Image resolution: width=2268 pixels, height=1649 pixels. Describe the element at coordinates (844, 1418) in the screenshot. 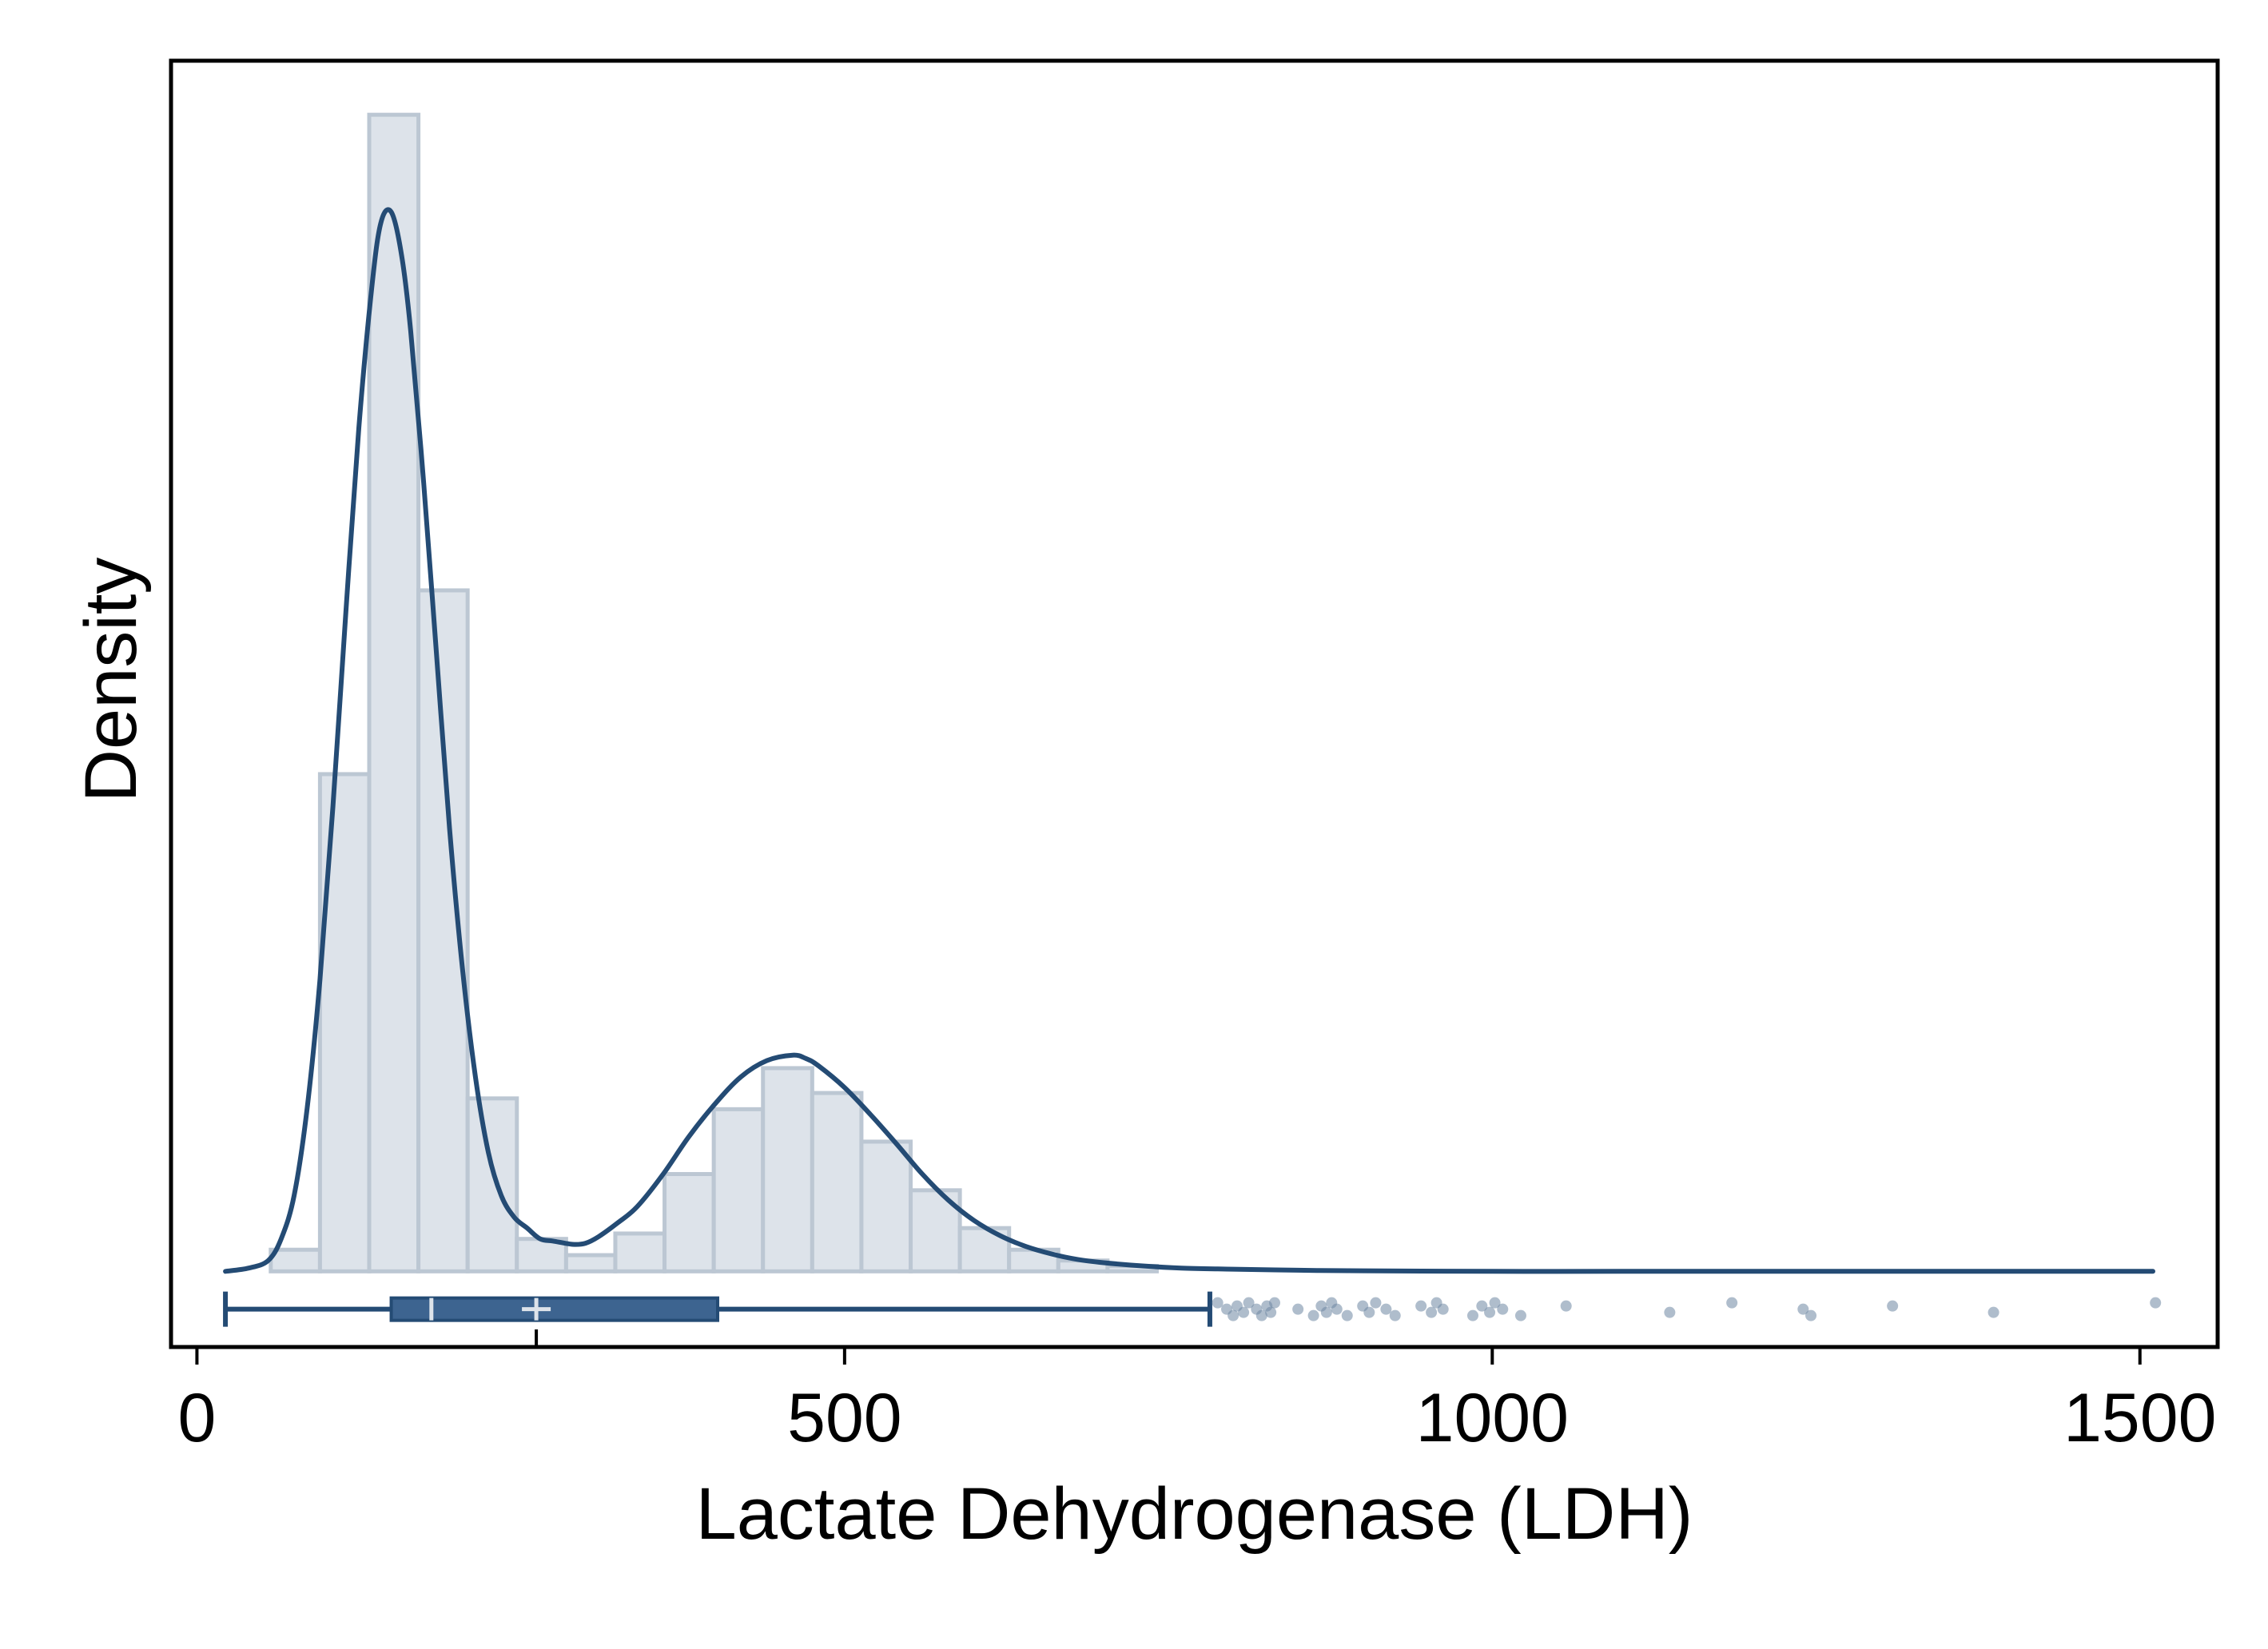

I see `x-tick-label-1: 500` at that location.